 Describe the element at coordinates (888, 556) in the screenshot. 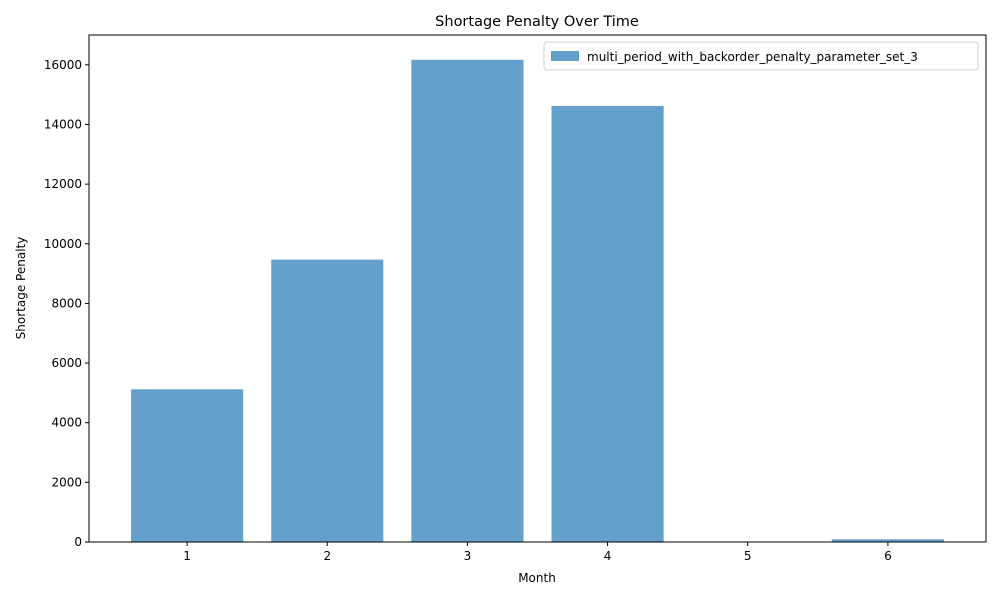

I see `x-tick-label-6: 6` at that location.